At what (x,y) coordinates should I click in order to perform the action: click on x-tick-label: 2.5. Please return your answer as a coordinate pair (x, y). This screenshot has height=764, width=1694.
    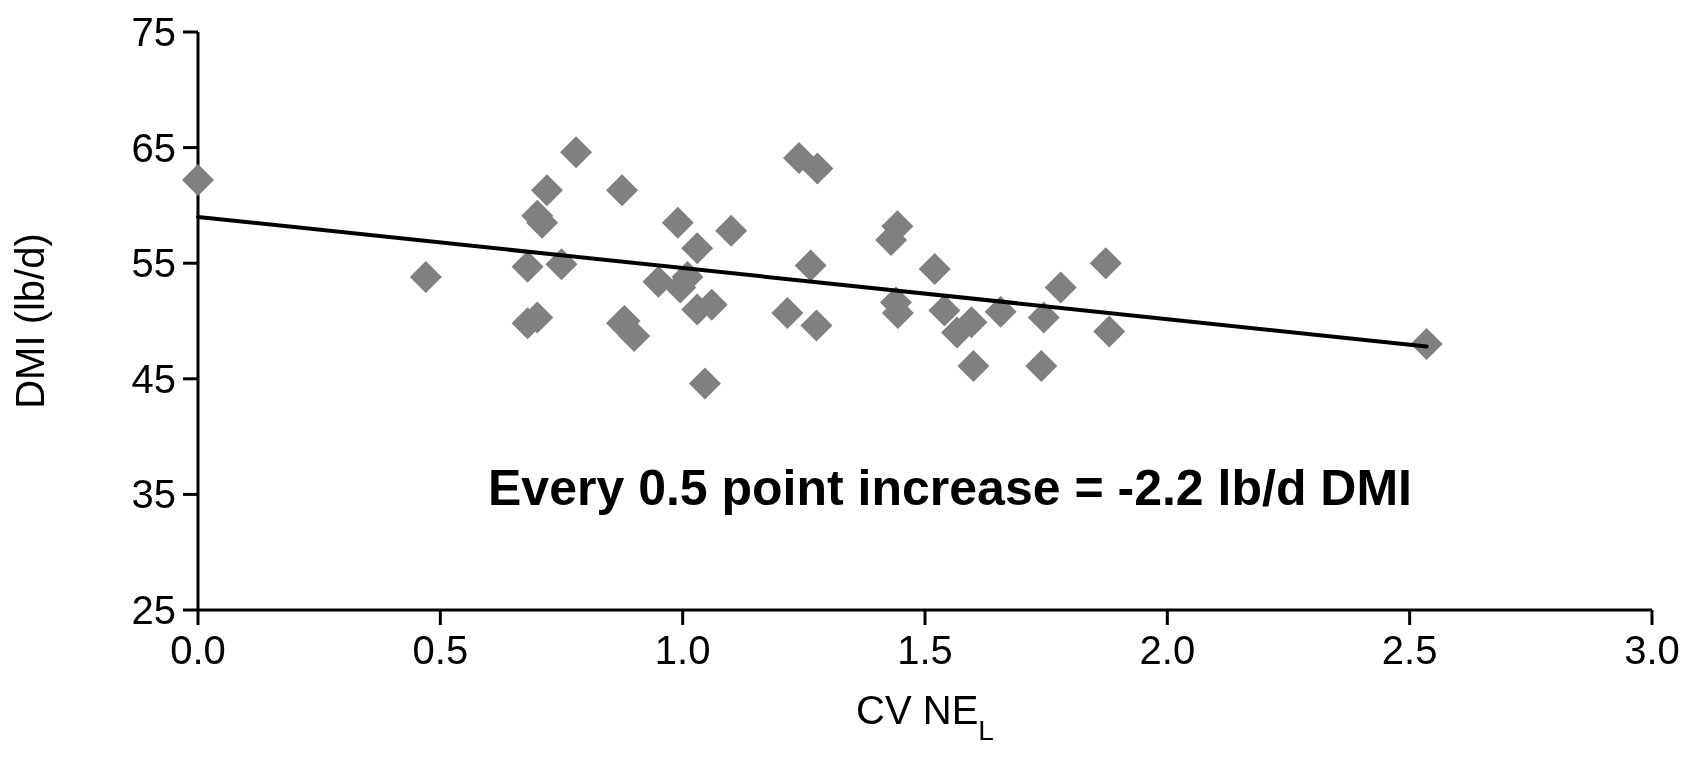
    Looking at the image, I should click on (1409, 650).